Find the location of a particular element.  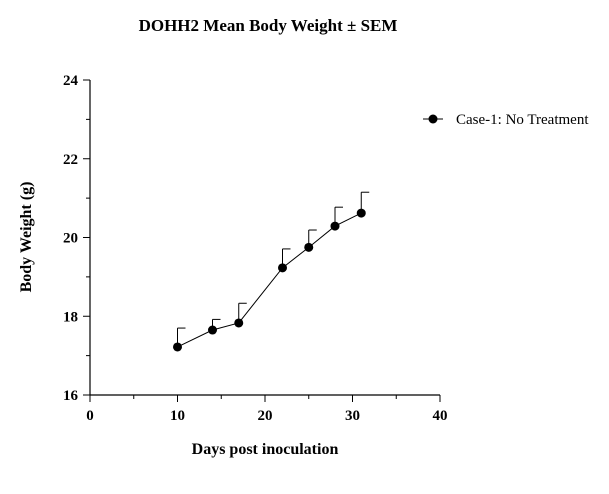

x-tick-label: 40 is located at coordinates (440, 416).